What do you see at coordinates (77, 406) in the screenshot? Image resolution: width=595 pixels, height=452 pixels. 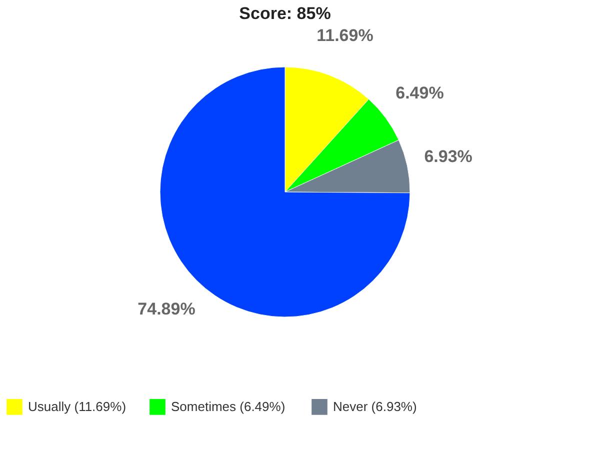 I see `legend-label: Usually (11.69%)` at bounding box center [77, 406].